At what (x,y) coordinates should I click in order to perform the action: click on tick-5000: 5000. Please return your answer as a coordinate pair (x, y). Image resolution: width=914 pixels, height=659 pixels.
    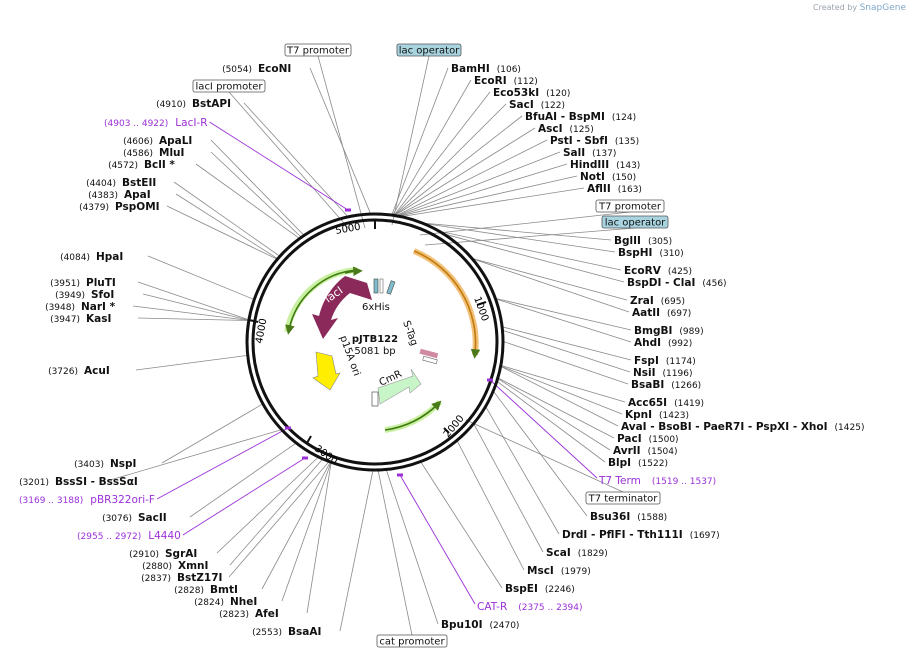
    Looking at the image, I should click on (348, 229).